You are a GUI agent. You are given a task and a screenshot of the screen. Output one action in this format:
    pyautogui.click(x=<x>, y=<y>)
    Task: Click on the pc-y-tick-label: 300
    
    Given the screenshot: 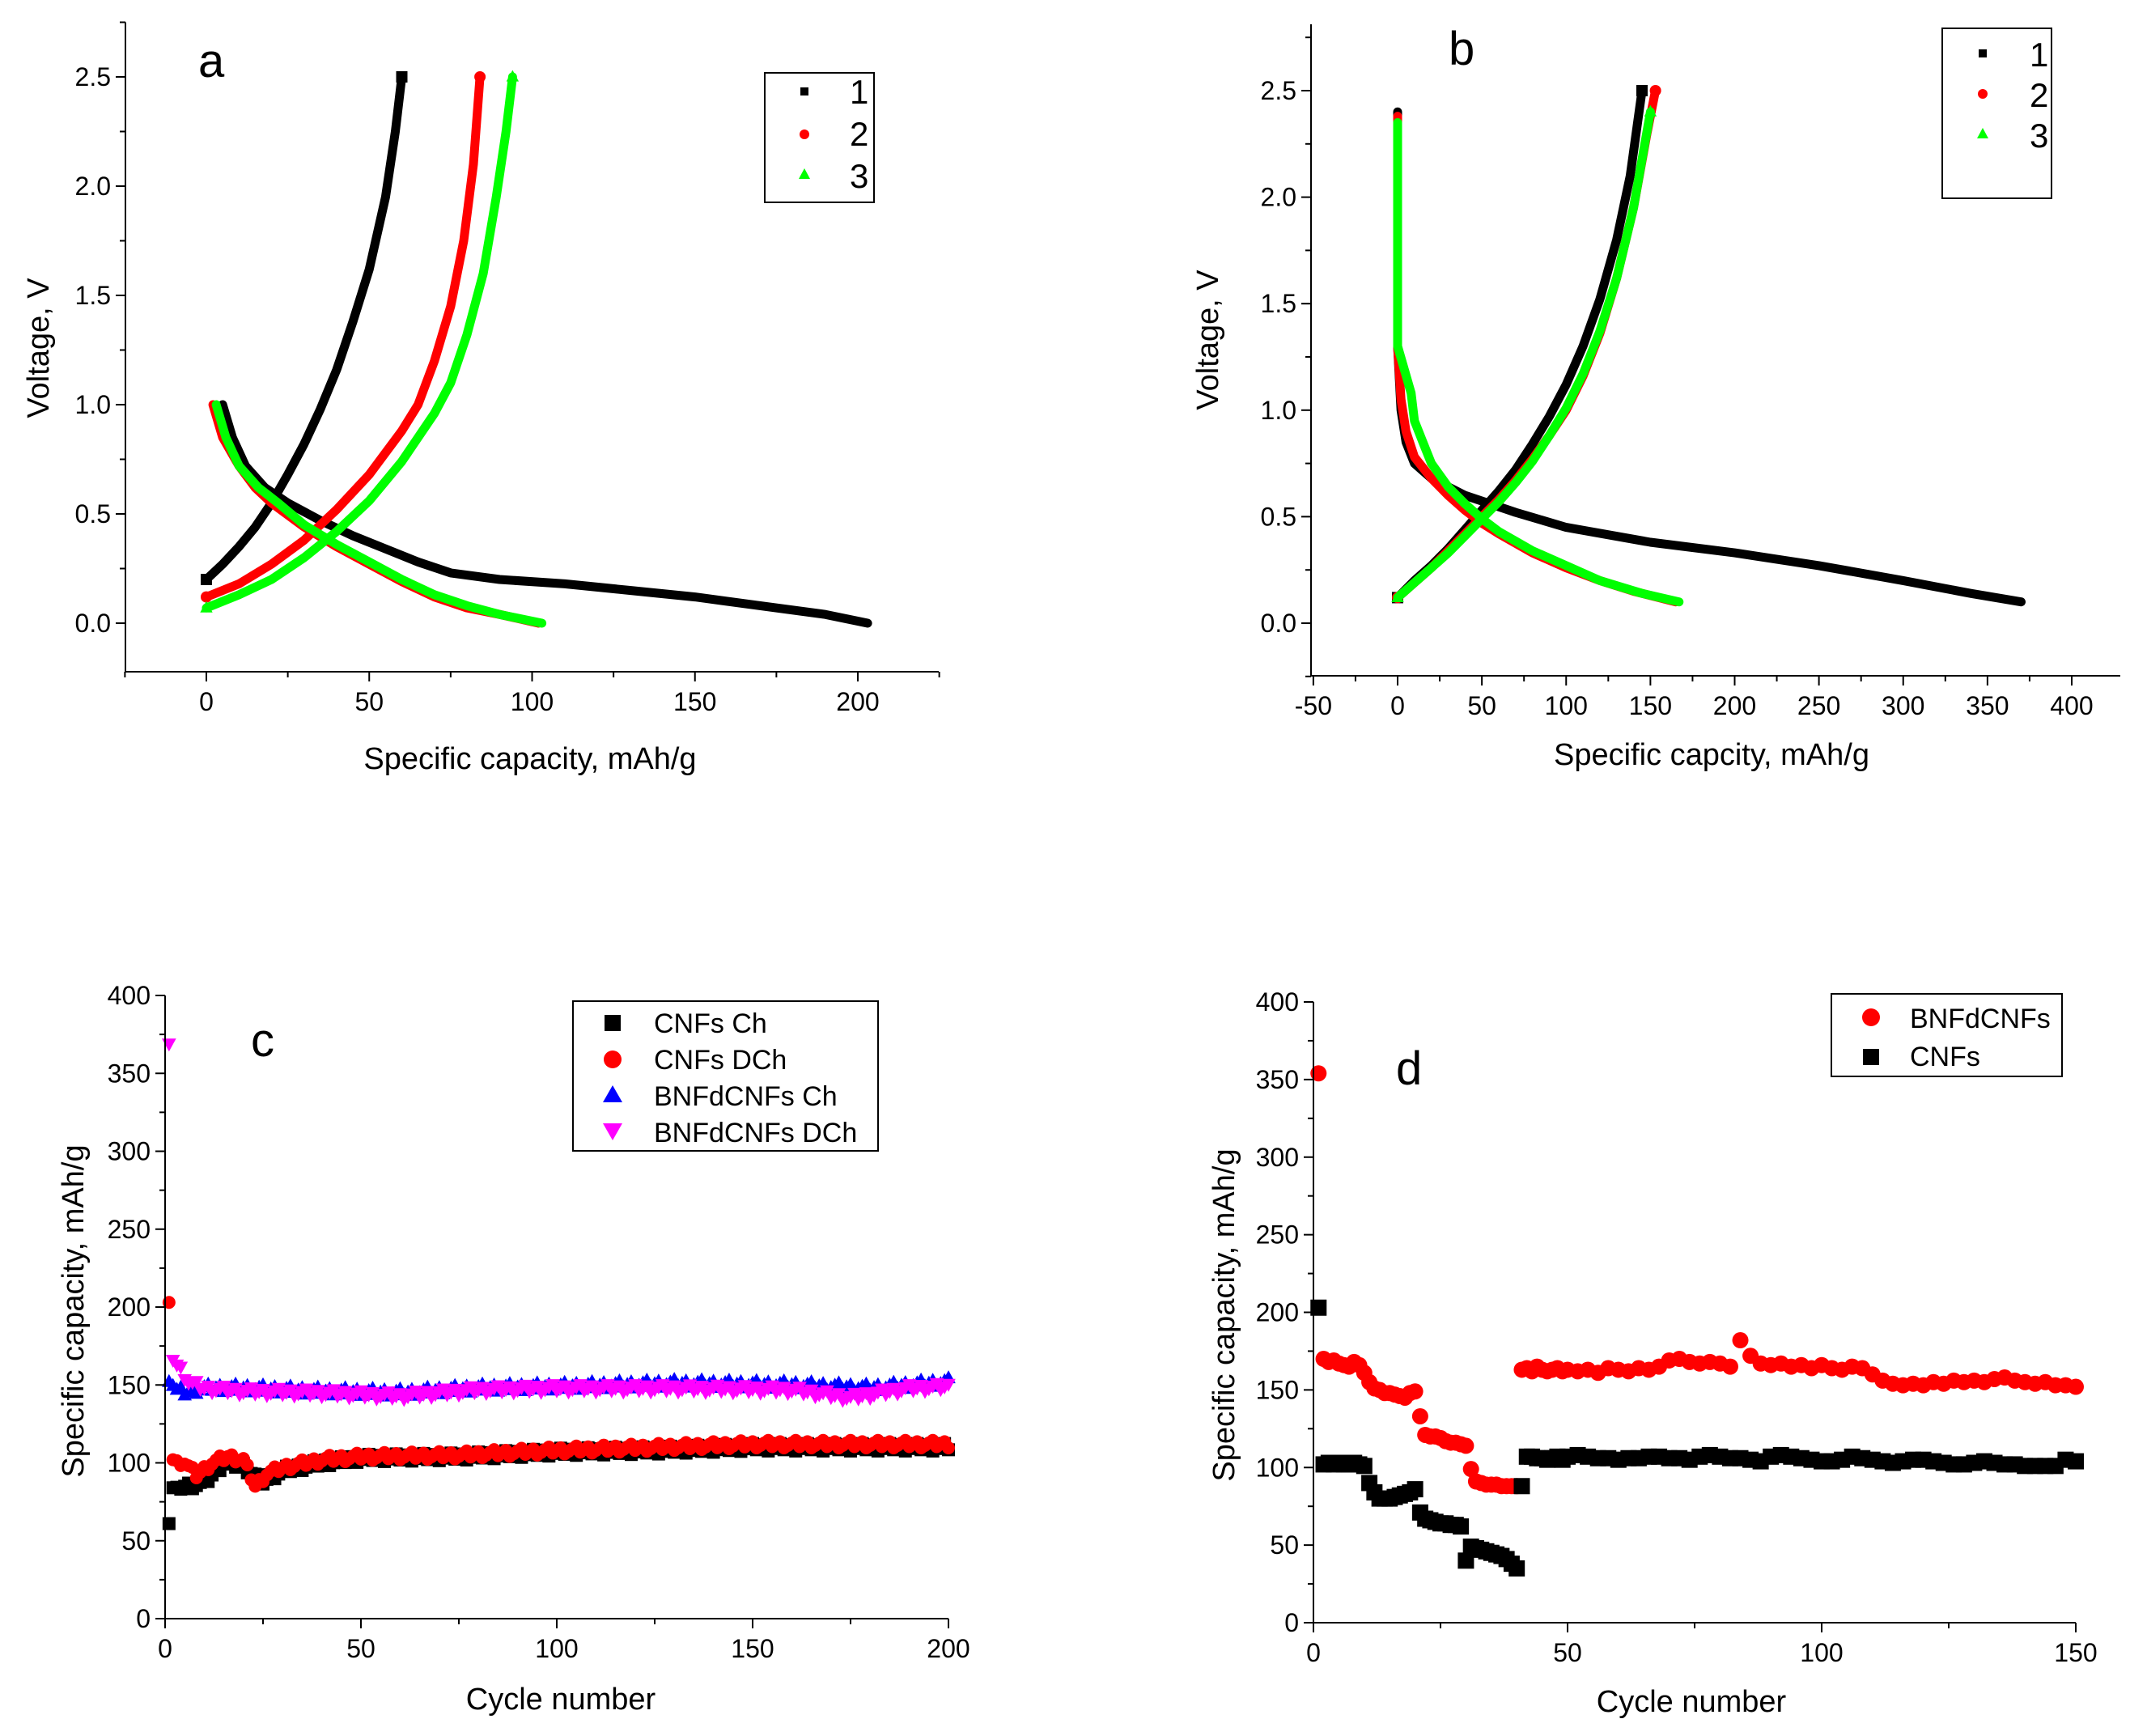 What is the action you would take?
    pyautogui.click(x=129, y=1151)
    